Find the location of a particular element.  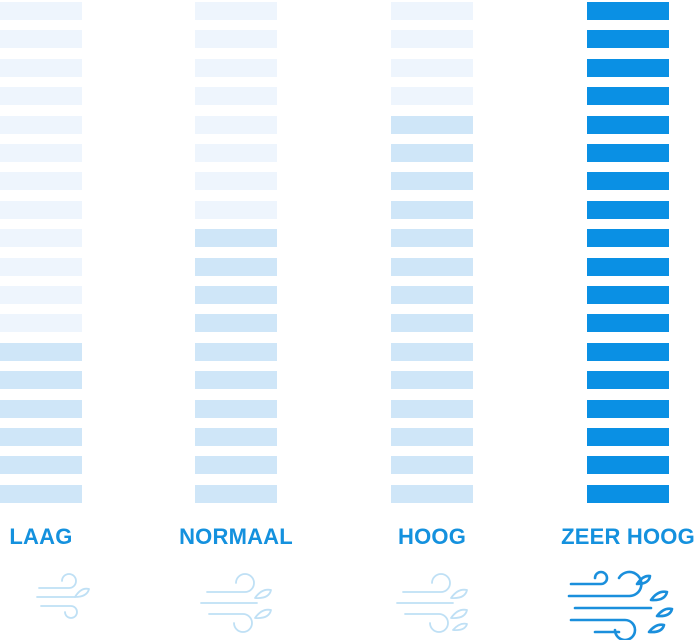

wind-leaf-icon is located at coordinates (63, 596).